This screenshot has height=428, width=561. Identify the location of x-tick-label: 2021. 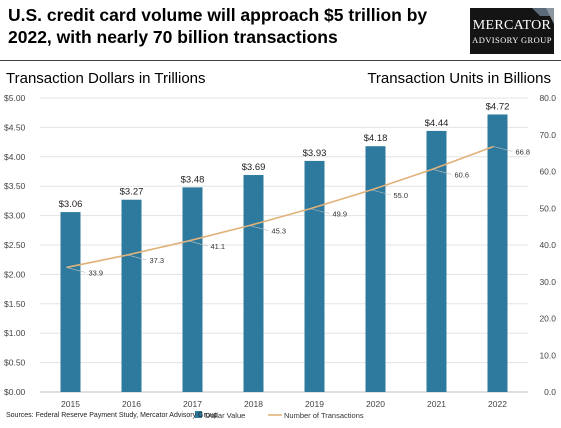
(436, 404).